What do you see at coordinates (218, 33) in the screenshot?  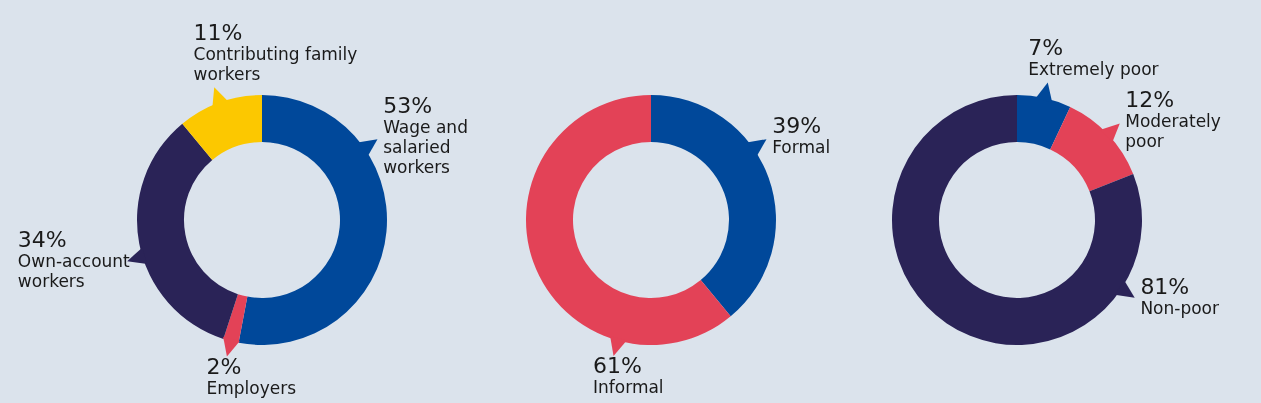 I see `data-label: 11%` at bounding box center [218, 33].